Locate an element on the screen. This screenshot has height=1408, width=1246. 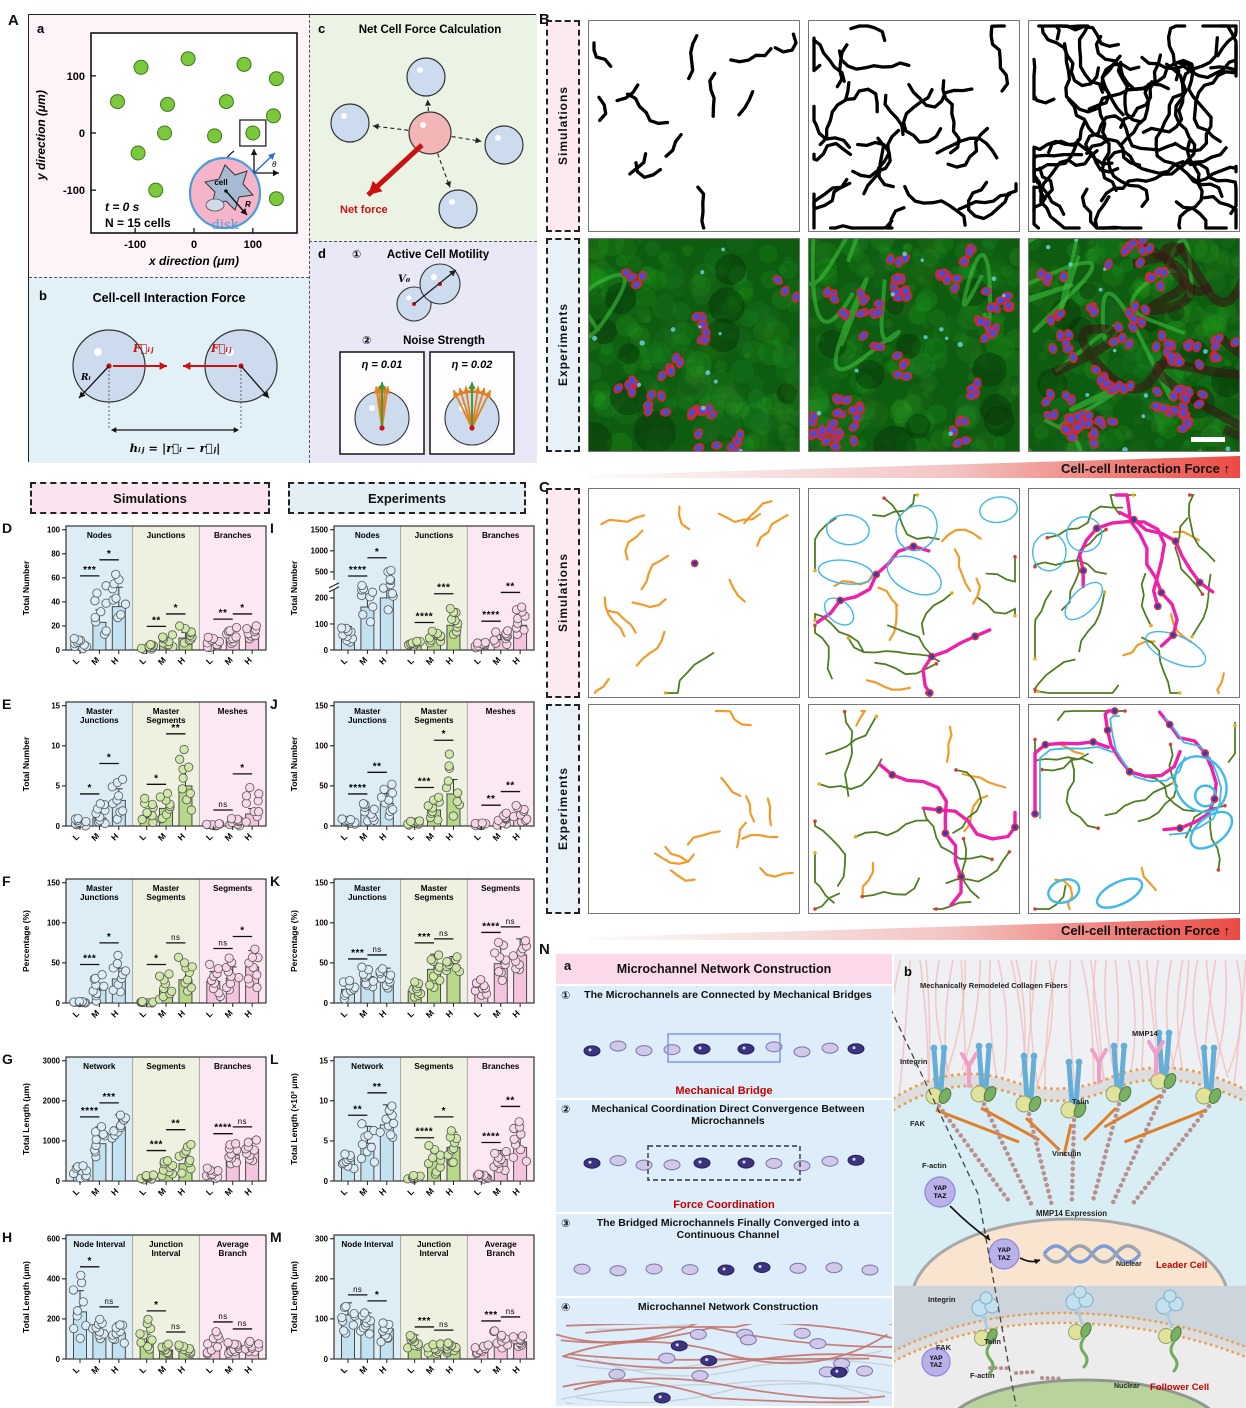
chart-L-letter: L is located at coordinates (274, 1059).